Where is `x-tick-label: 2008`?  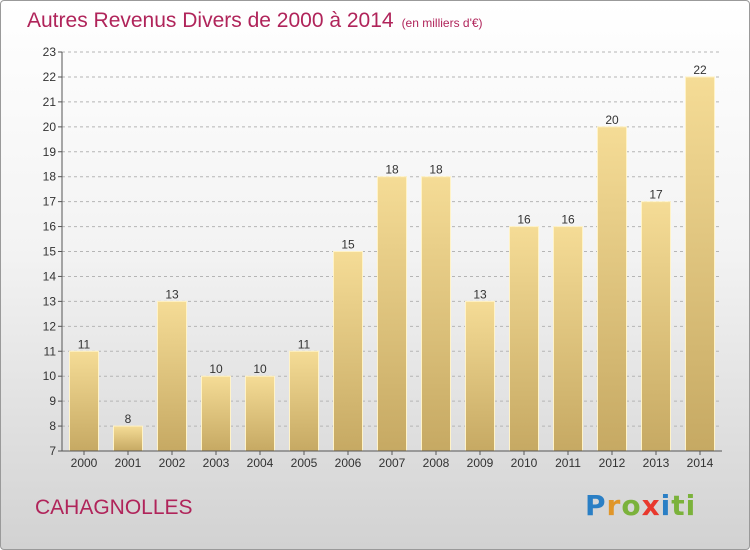
x-tick-label: 2008 is located at coordinates (436, 463).